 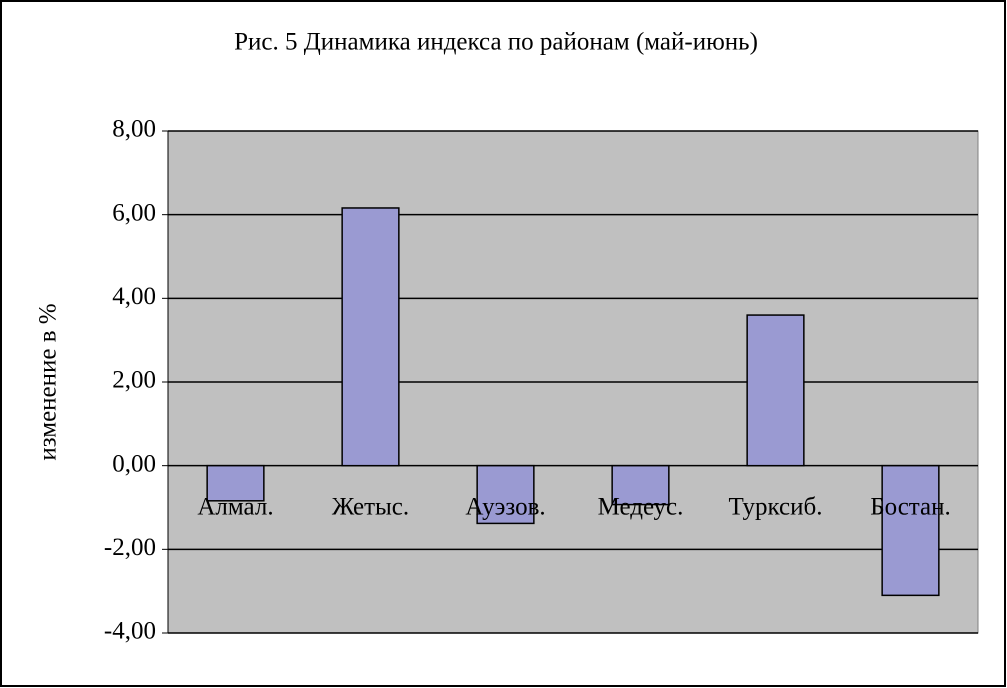 What do you see at coordinates (130, 631) in the screenshot?
I see `y-tick-label: -4,00` at bounding box center [130, 631].